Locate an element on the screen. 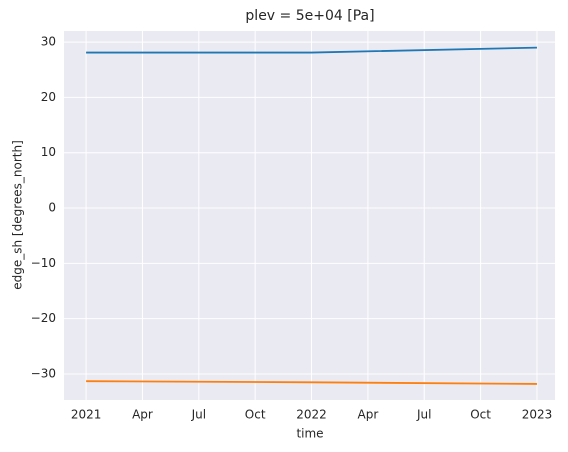 The image size is (568, 452). y-tick-label: −20 is located at coordinates (43, 318).